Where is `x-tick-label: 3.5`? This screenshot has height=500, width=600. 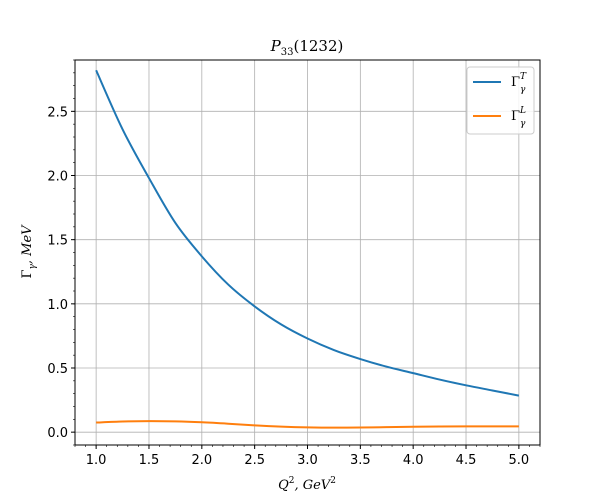
x-tick-label: 3.5 is located at coordinates (360, 460).